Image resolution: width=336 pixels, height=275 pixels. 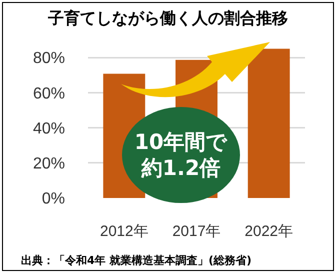 I want to click on source-note: 出典：「令和4年 就業構造基本調査」(総務省), so click(x=136, y=260).